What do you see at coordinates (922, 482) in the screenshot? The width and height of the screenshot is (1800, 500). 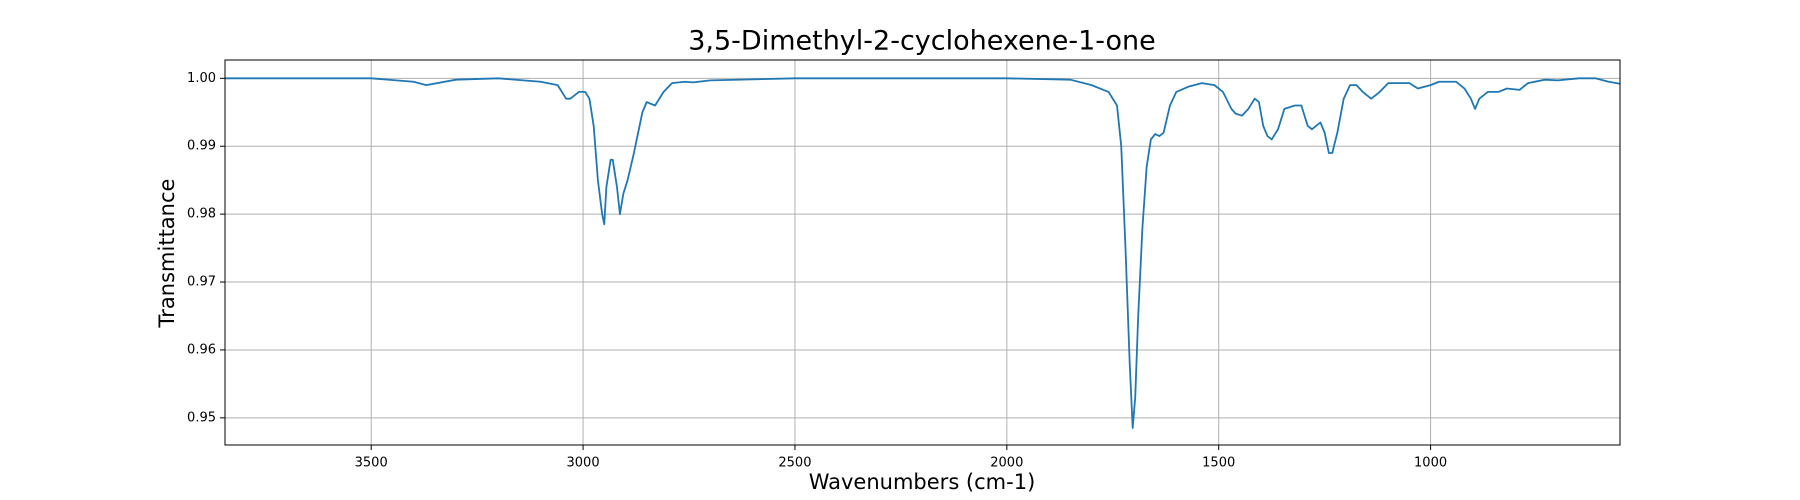 I see `x-axis-label: Wavenumbers (cm-1)` at bounding box center [922, 482].